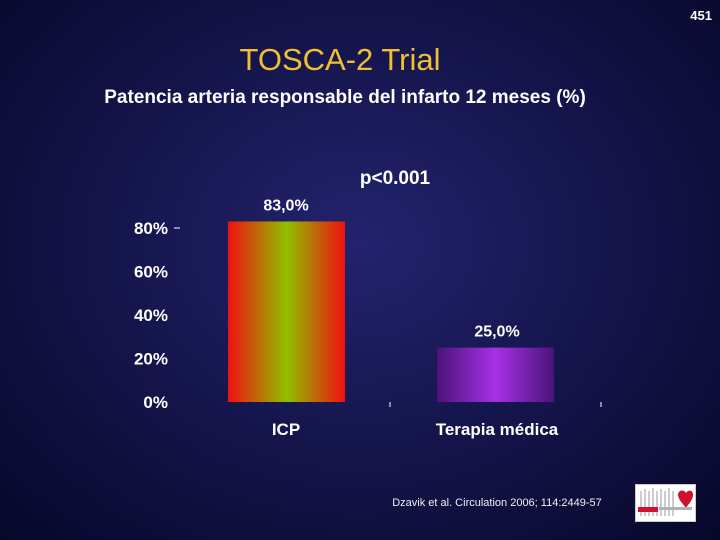 The image size is (720, 540). Describe the element at coordinates (340, 59) in the screenshot. I see `slide-title: TOSCA-2 Trial` at that location.